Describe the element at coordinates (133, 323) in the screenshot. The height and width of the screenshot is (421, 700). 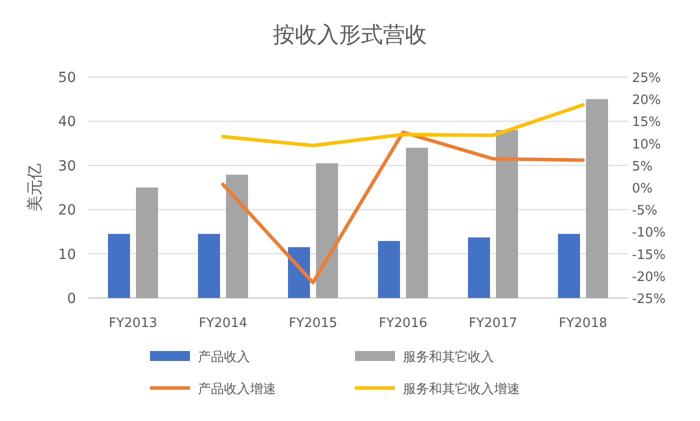
I see `x-tick-label: FY2013` at that location.